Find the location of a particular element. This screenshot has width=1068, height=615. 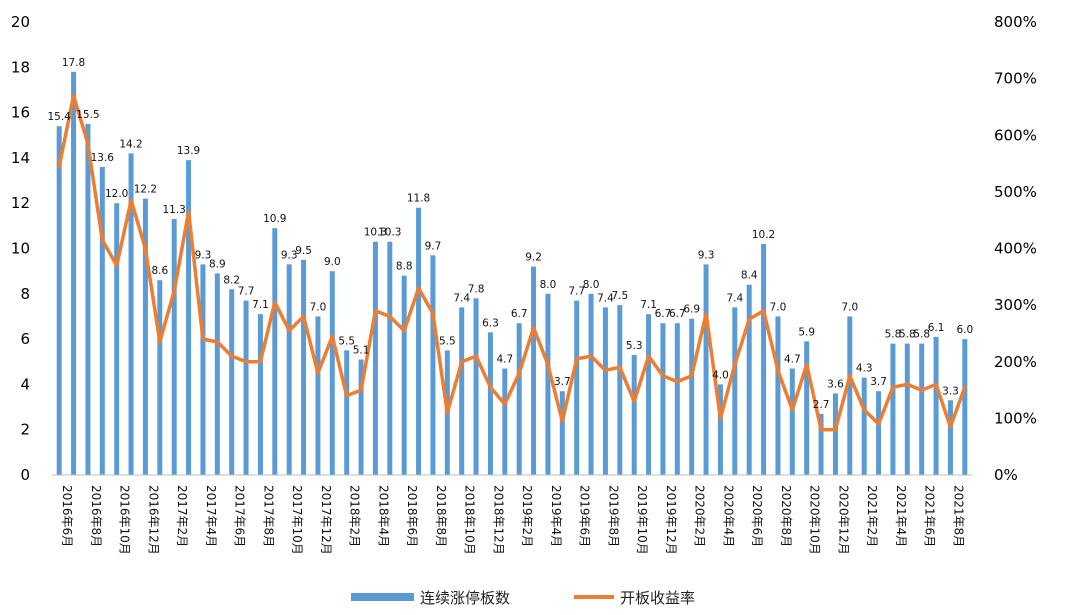

left-axis-ticks: 0 2 4 6 8 10 12 14 16 18 20 is located at coordinates (20, 248).